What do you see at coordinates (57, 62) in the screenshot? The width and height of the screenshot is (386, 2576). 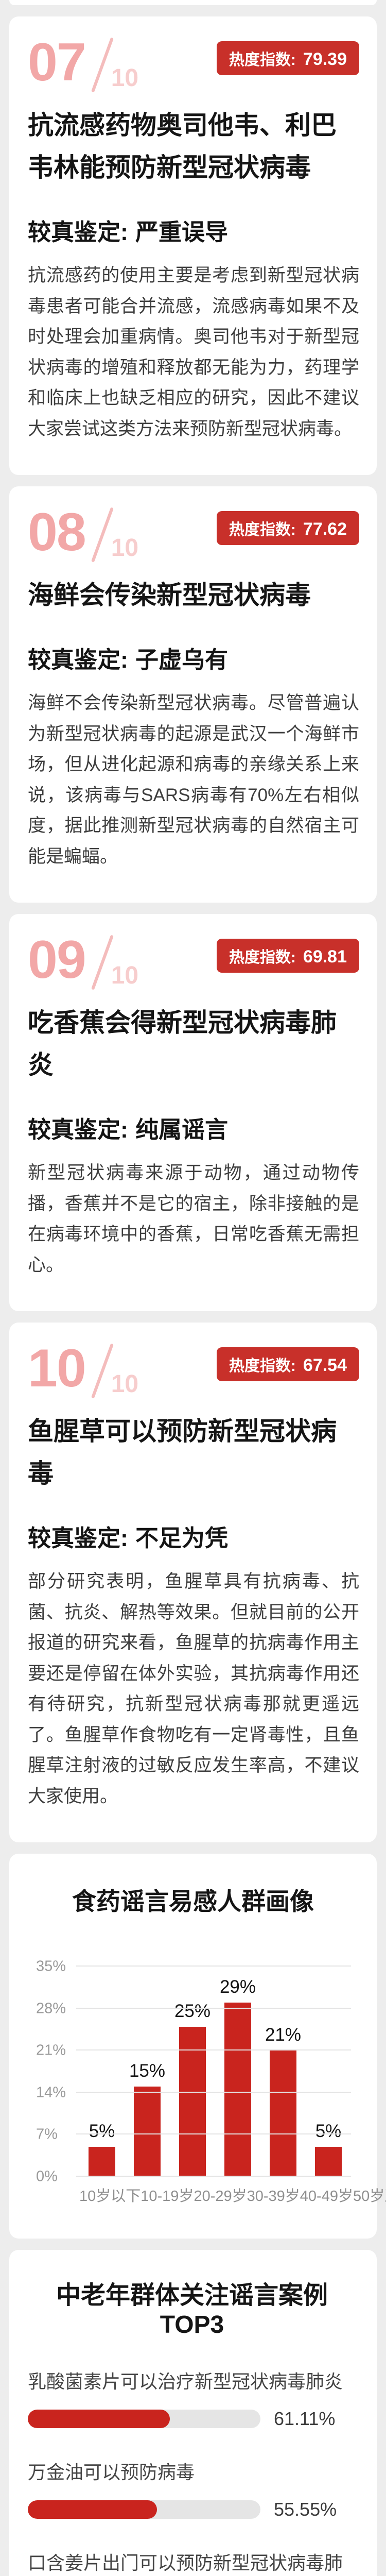 I see `rank-number: 07` at bounding box center [57, 62].